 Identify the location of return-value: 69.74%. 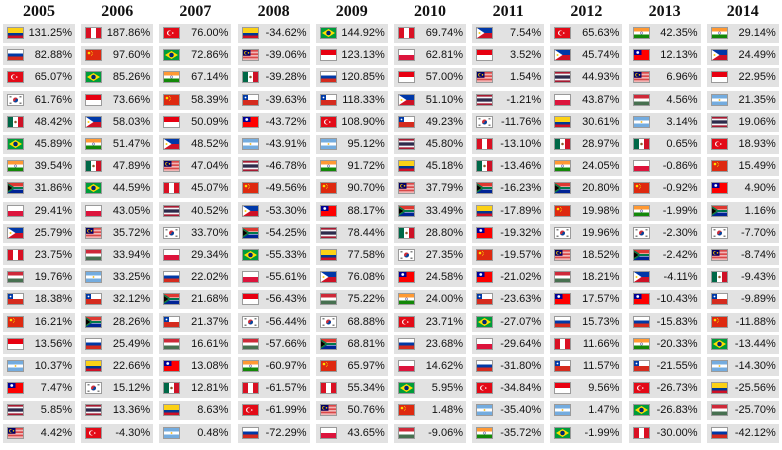
(444, 33).